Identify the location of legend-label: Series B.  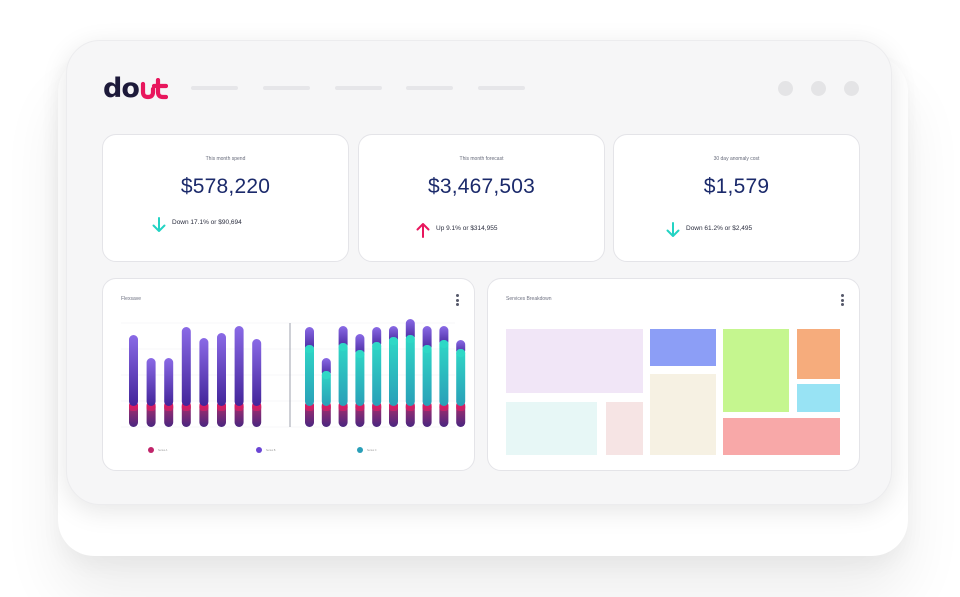
(271, 450).